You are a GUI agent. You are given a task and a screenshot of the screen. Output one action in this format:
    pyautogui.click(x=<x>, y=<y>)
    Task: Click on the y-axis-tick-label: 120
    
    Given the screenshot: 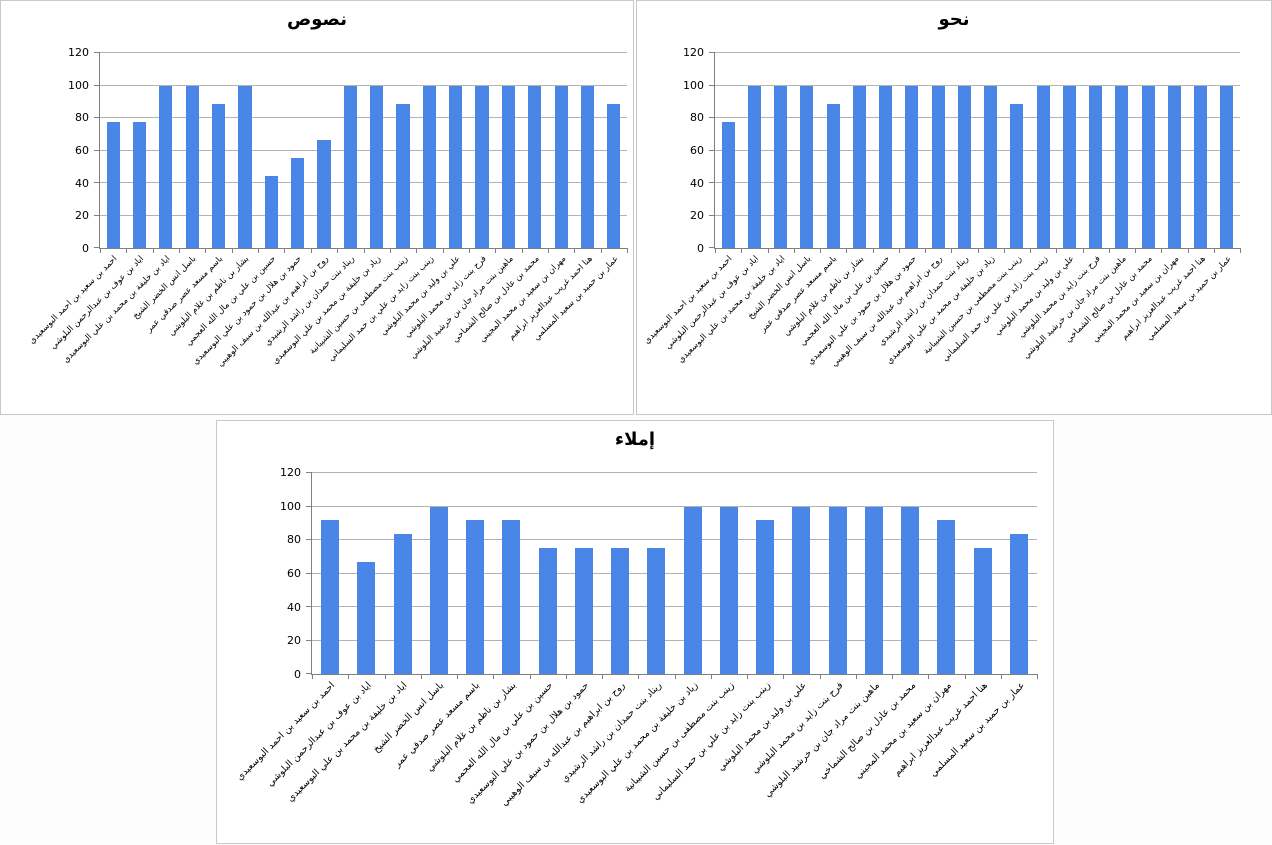 What is the action you would take?
    pyautogui.click(x=693, y=52)
    